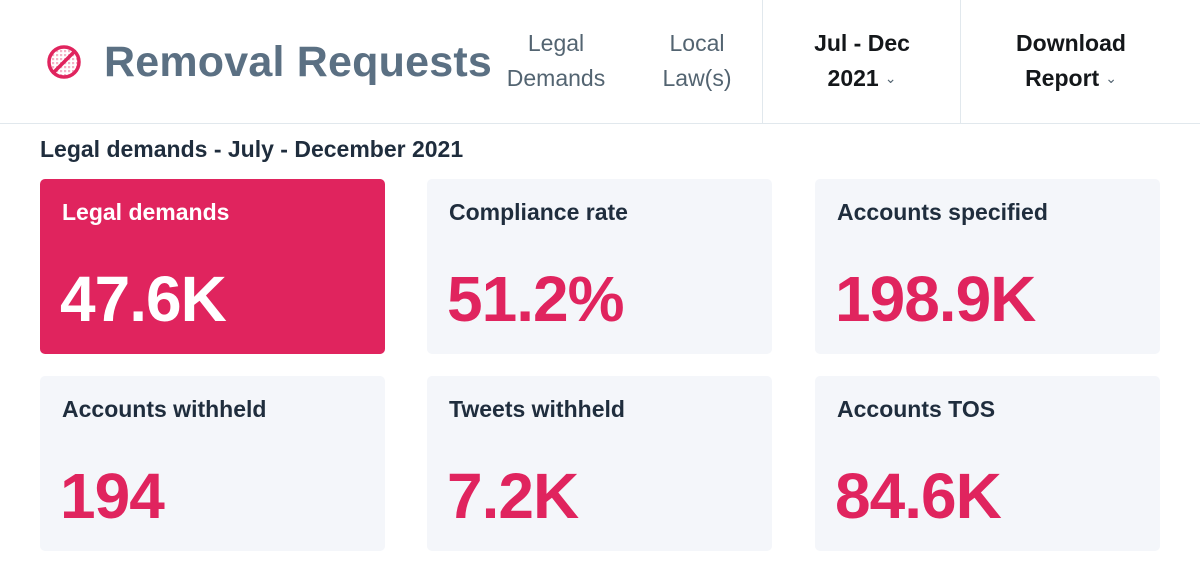 The width and height of the screenshot is (1200, 574). What do you see at coordinates (697, 78) in the screenshot?
I see `nav-local-laws-line2: Law(s)` at bounding box center [697, 78].